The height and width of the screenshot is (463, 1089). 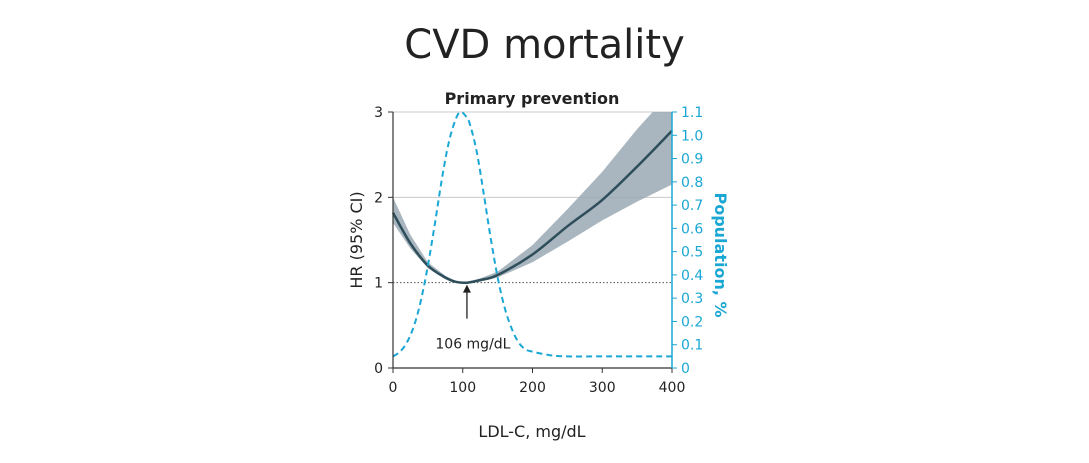 I want to click on y-axis-label: HR (95% CI), so click(x=356, y=239).